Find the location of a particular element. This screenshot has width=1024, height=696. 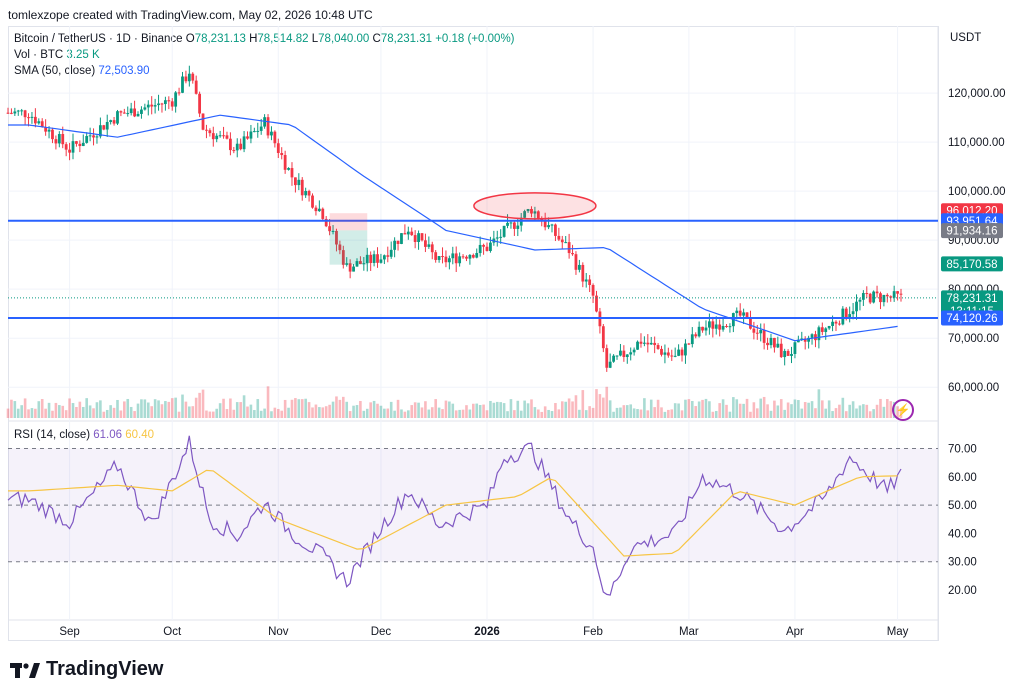

position-target-zone is located at coordinates (348, 247).